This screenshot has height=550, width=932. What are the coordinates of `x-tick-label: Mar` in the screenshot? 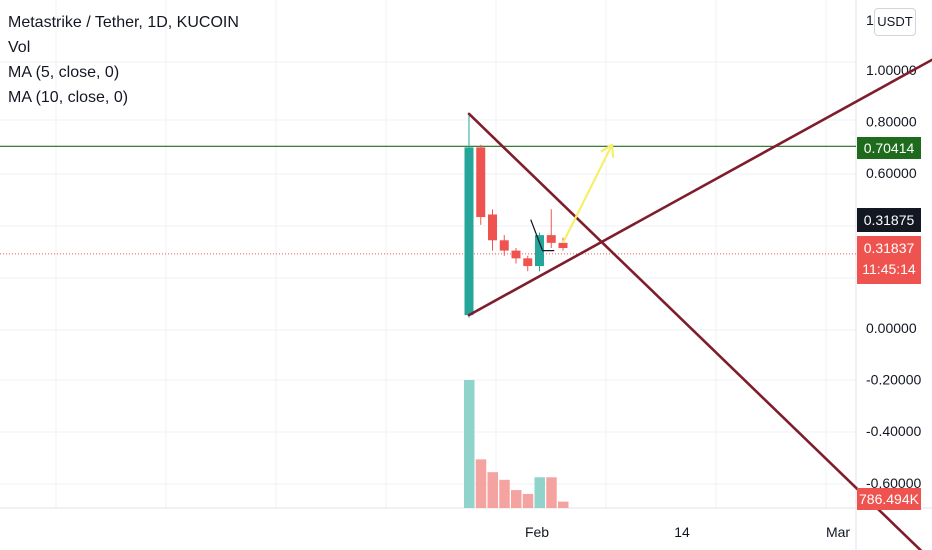 It's located at (838, 532).